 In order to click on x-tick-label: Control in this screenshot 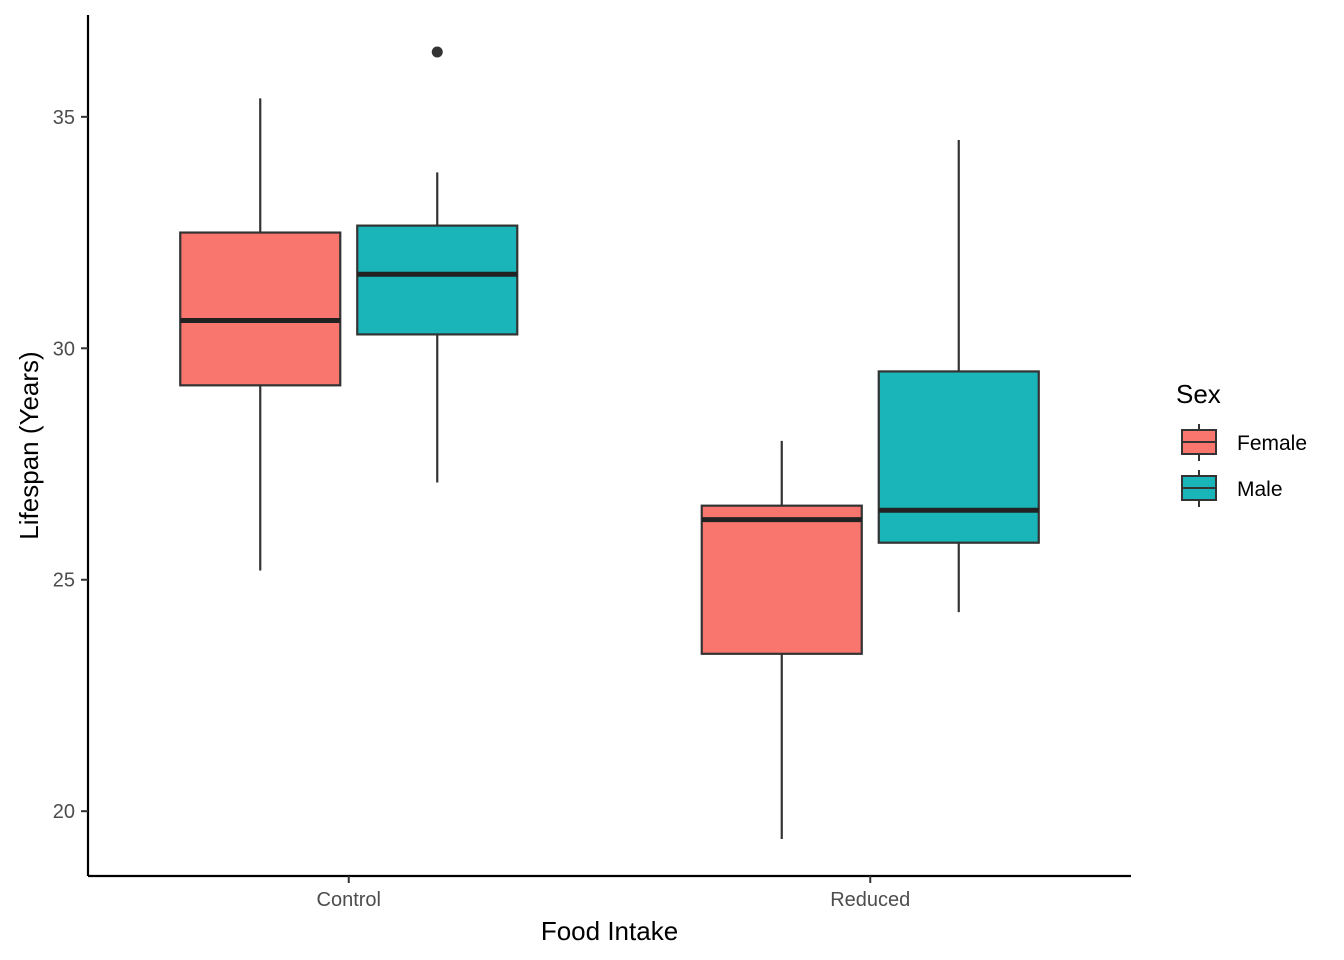, I will do `click(349, 900)`.